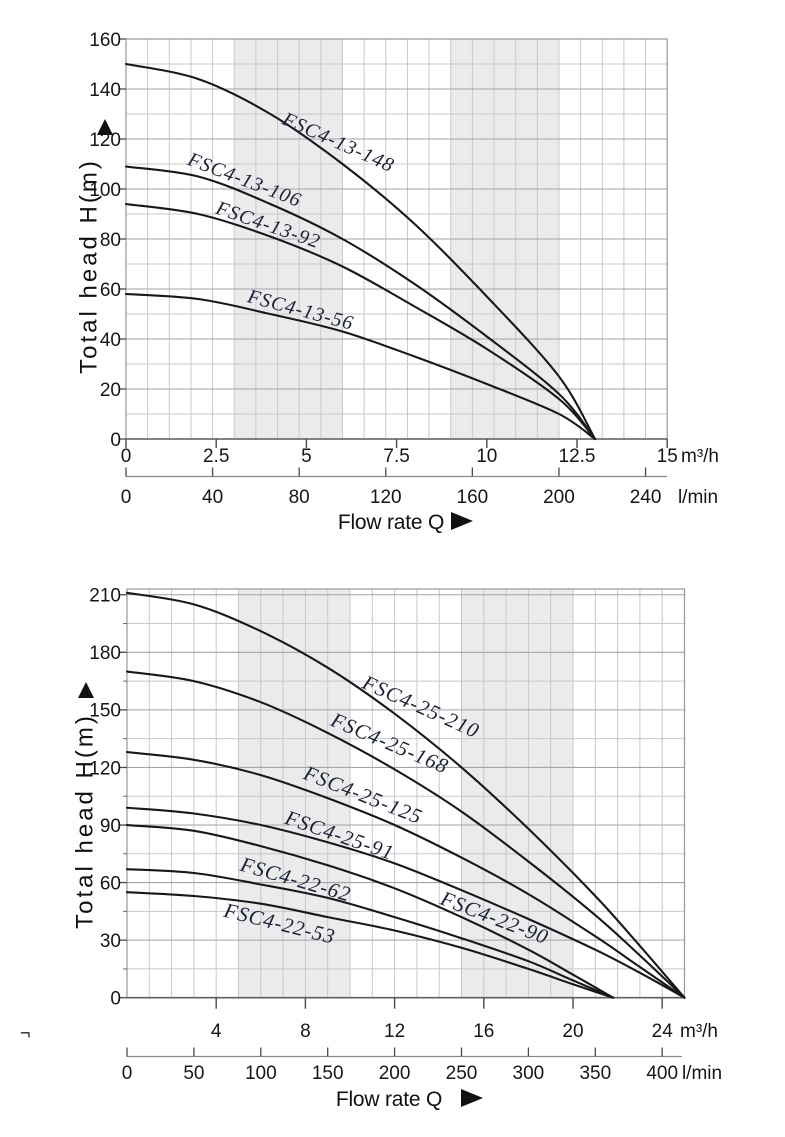 This screenshot has width=785, height=1137. I want to click on y-tick-label: 180, so click(105, 653).